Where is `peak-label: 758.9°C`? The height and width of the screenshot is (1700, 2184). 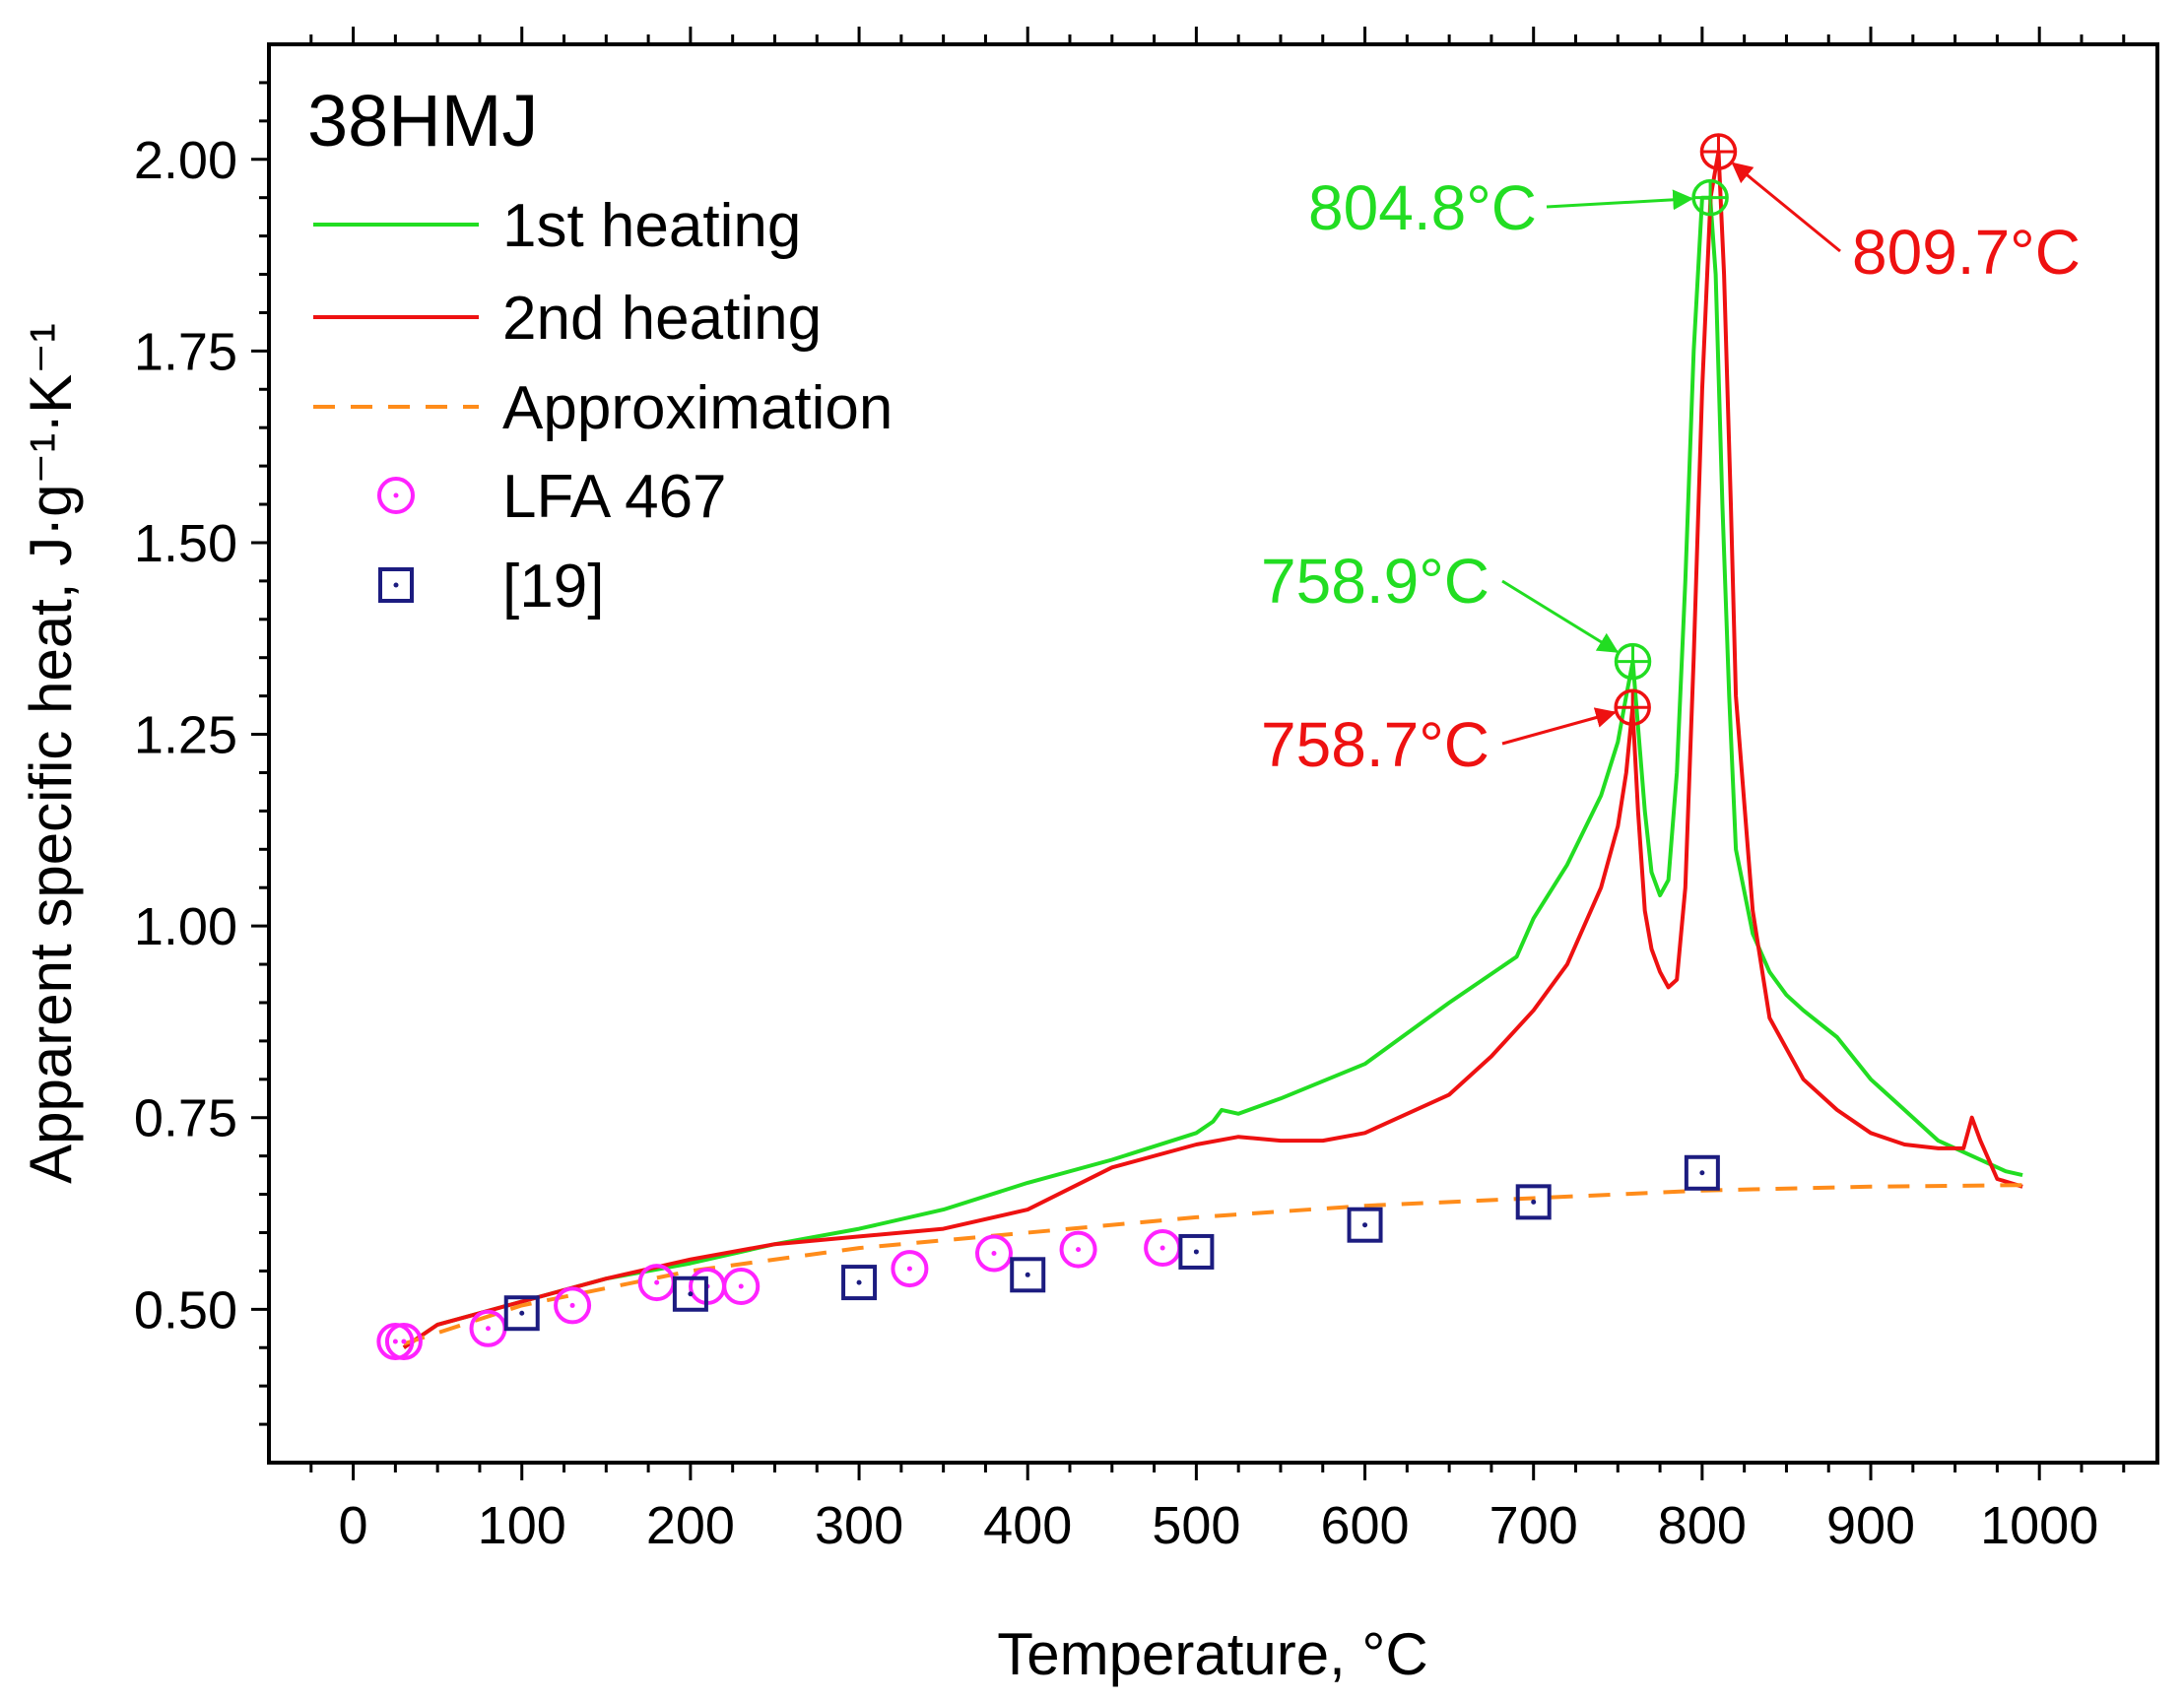 peak-label: 758.9°C is located at coordinates (1375, 582).